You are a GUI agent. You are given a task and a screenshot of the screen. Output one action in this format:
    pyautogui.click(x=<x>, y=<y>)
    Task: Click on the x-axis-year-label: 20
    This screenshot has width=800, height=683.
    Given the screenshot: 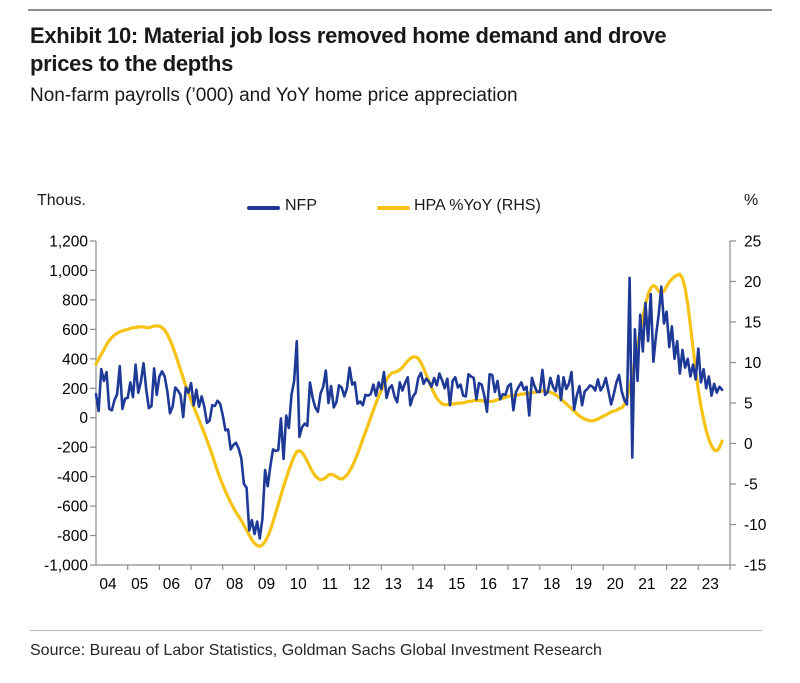 What is the action you would take?
    pyautogui.click(x=616, y=584)
    